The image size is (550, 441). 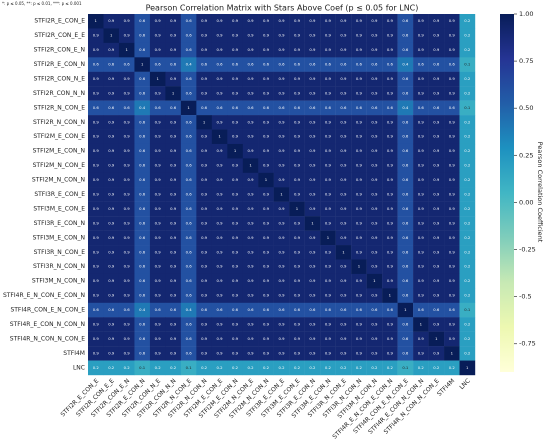 What do you see at coordinates (405, 107) in the screenshot?
I see `cell-label: 0.4` at bounding box center [405, 107].